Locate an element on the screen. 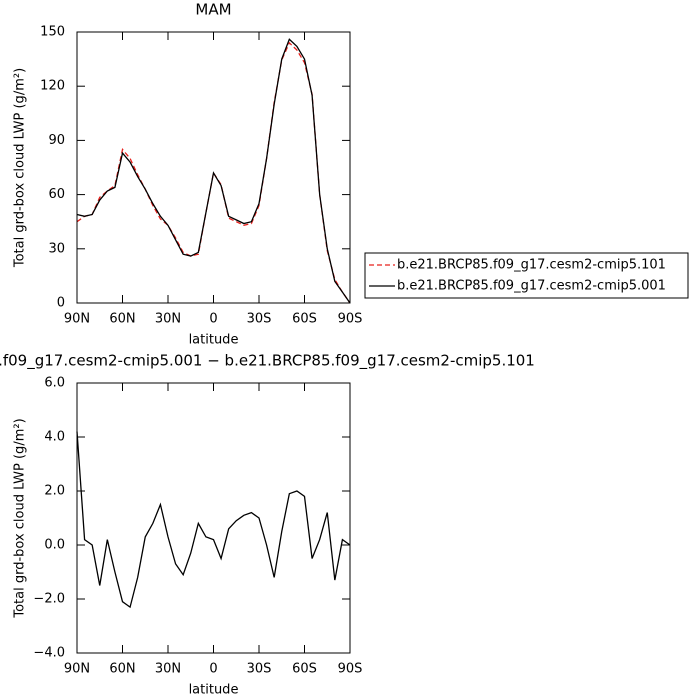  legend-label: b.e21.BRCP85.f09_g17.cesm2-cmip5.001 is located at coordinates (531, 286).